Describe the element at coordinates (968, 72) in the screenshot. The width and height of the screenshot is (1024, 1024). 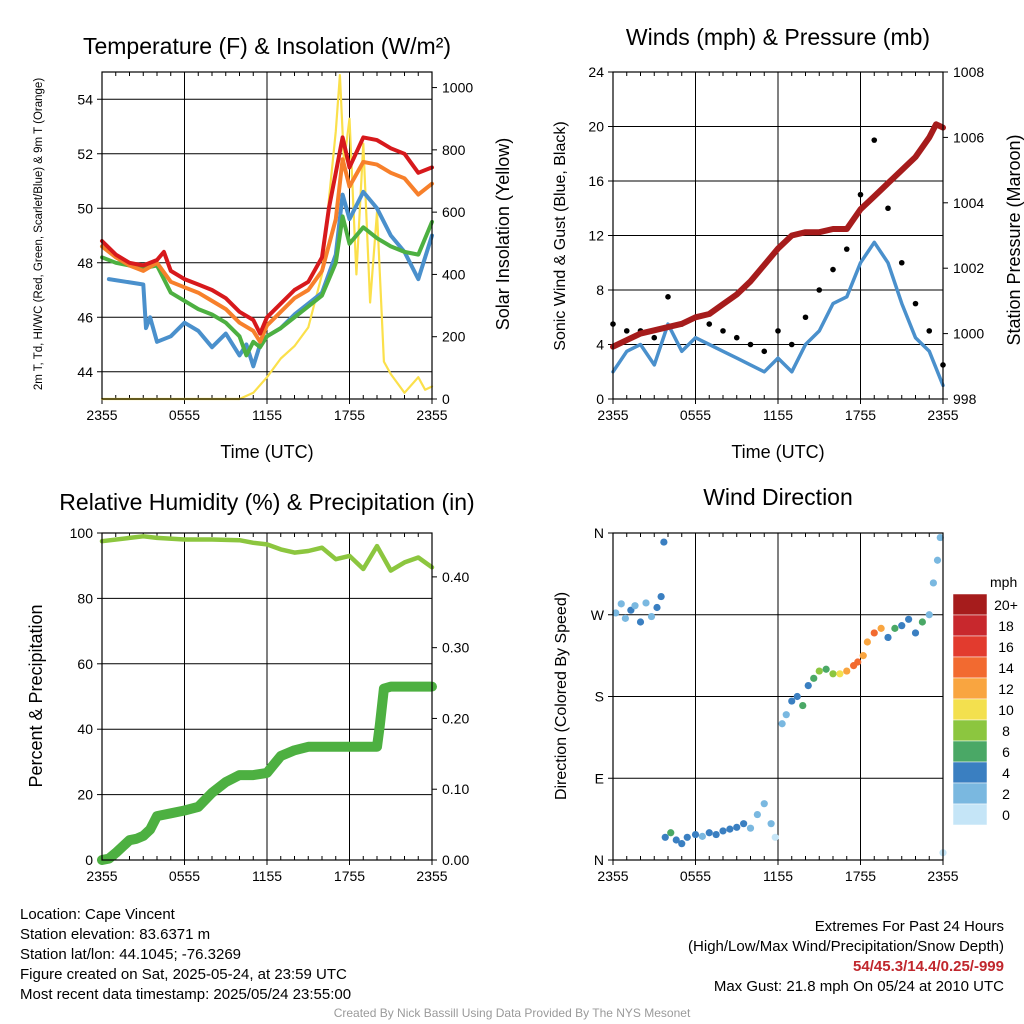
I see `y2-tick-label: 1008` at that location.